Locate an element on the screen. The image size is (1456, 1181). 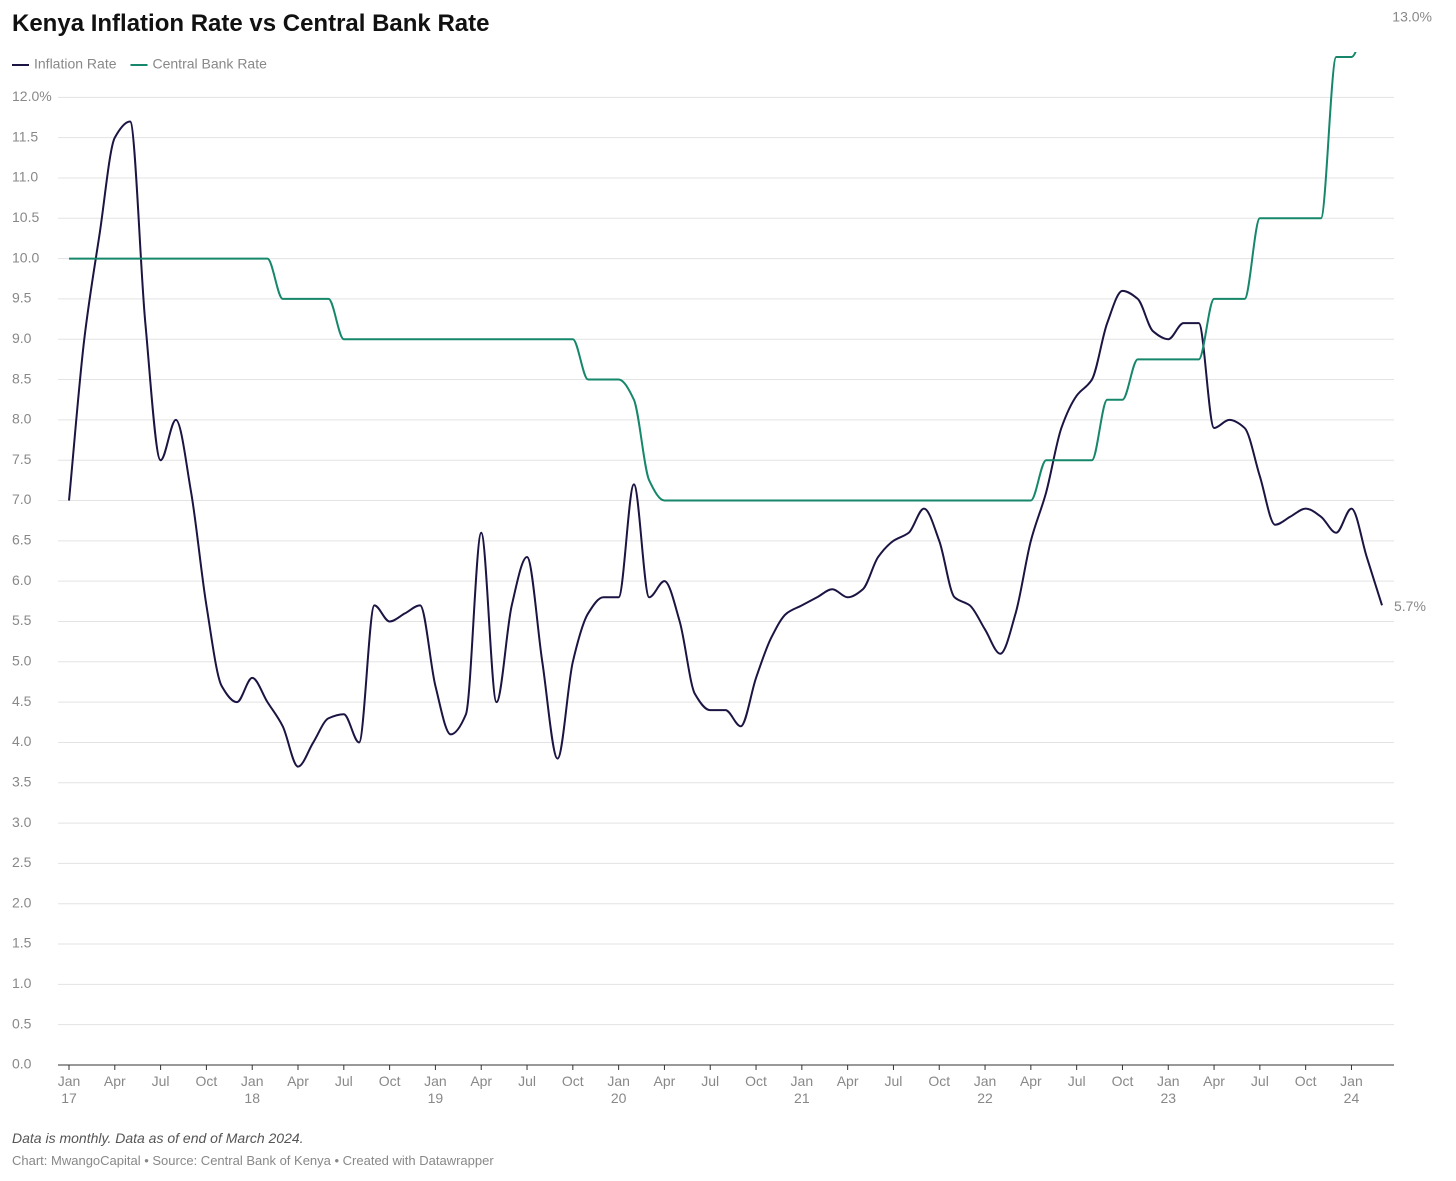
y-tick-label: 1.0 is located at coordinates (22, 983).